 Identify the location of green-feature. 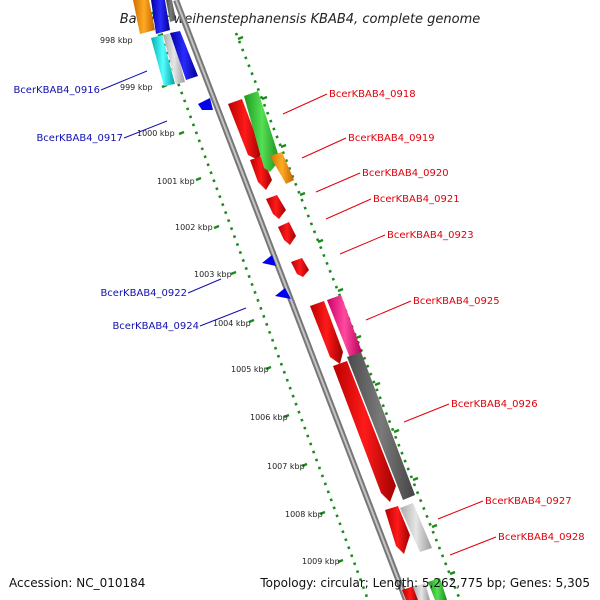
(262, 131).